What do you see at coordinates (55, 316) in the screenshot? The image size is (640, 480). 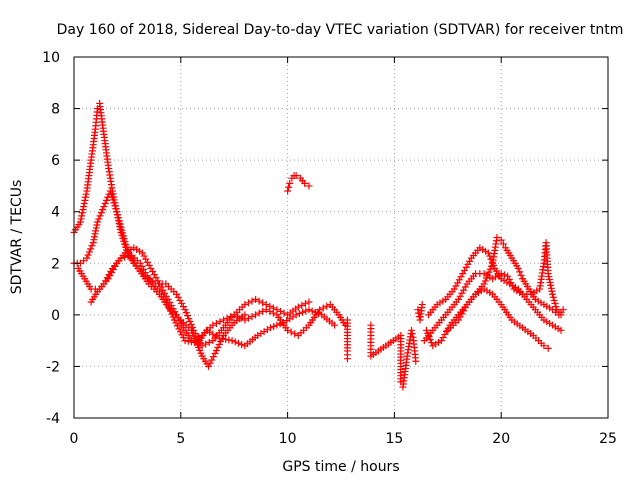 I see `y-tick-label-2: 0` at bounding box center [55, 316].